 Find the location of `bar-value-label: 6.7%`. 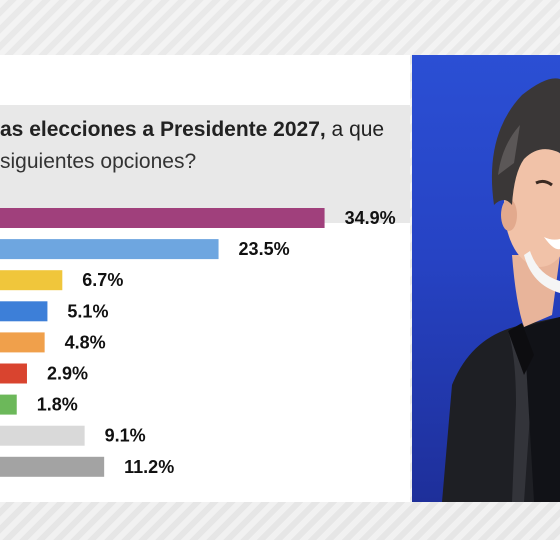

bar-value-label: 6.7% is located at coordinates (102, 280).